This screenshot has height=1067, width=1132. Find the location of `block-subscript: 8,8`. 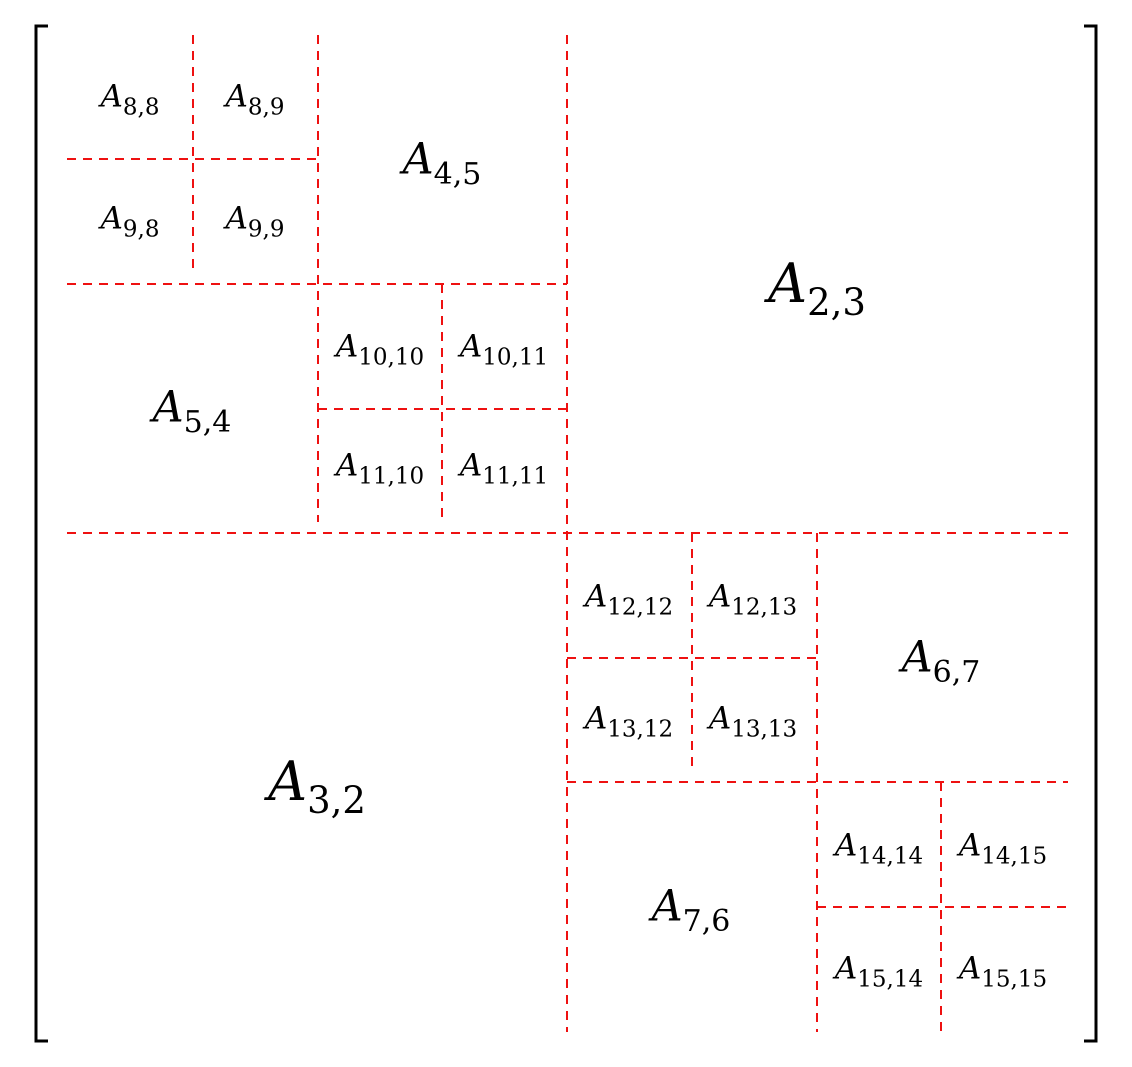

block-subscript: 8,8 is located at coordinates (141, 107).